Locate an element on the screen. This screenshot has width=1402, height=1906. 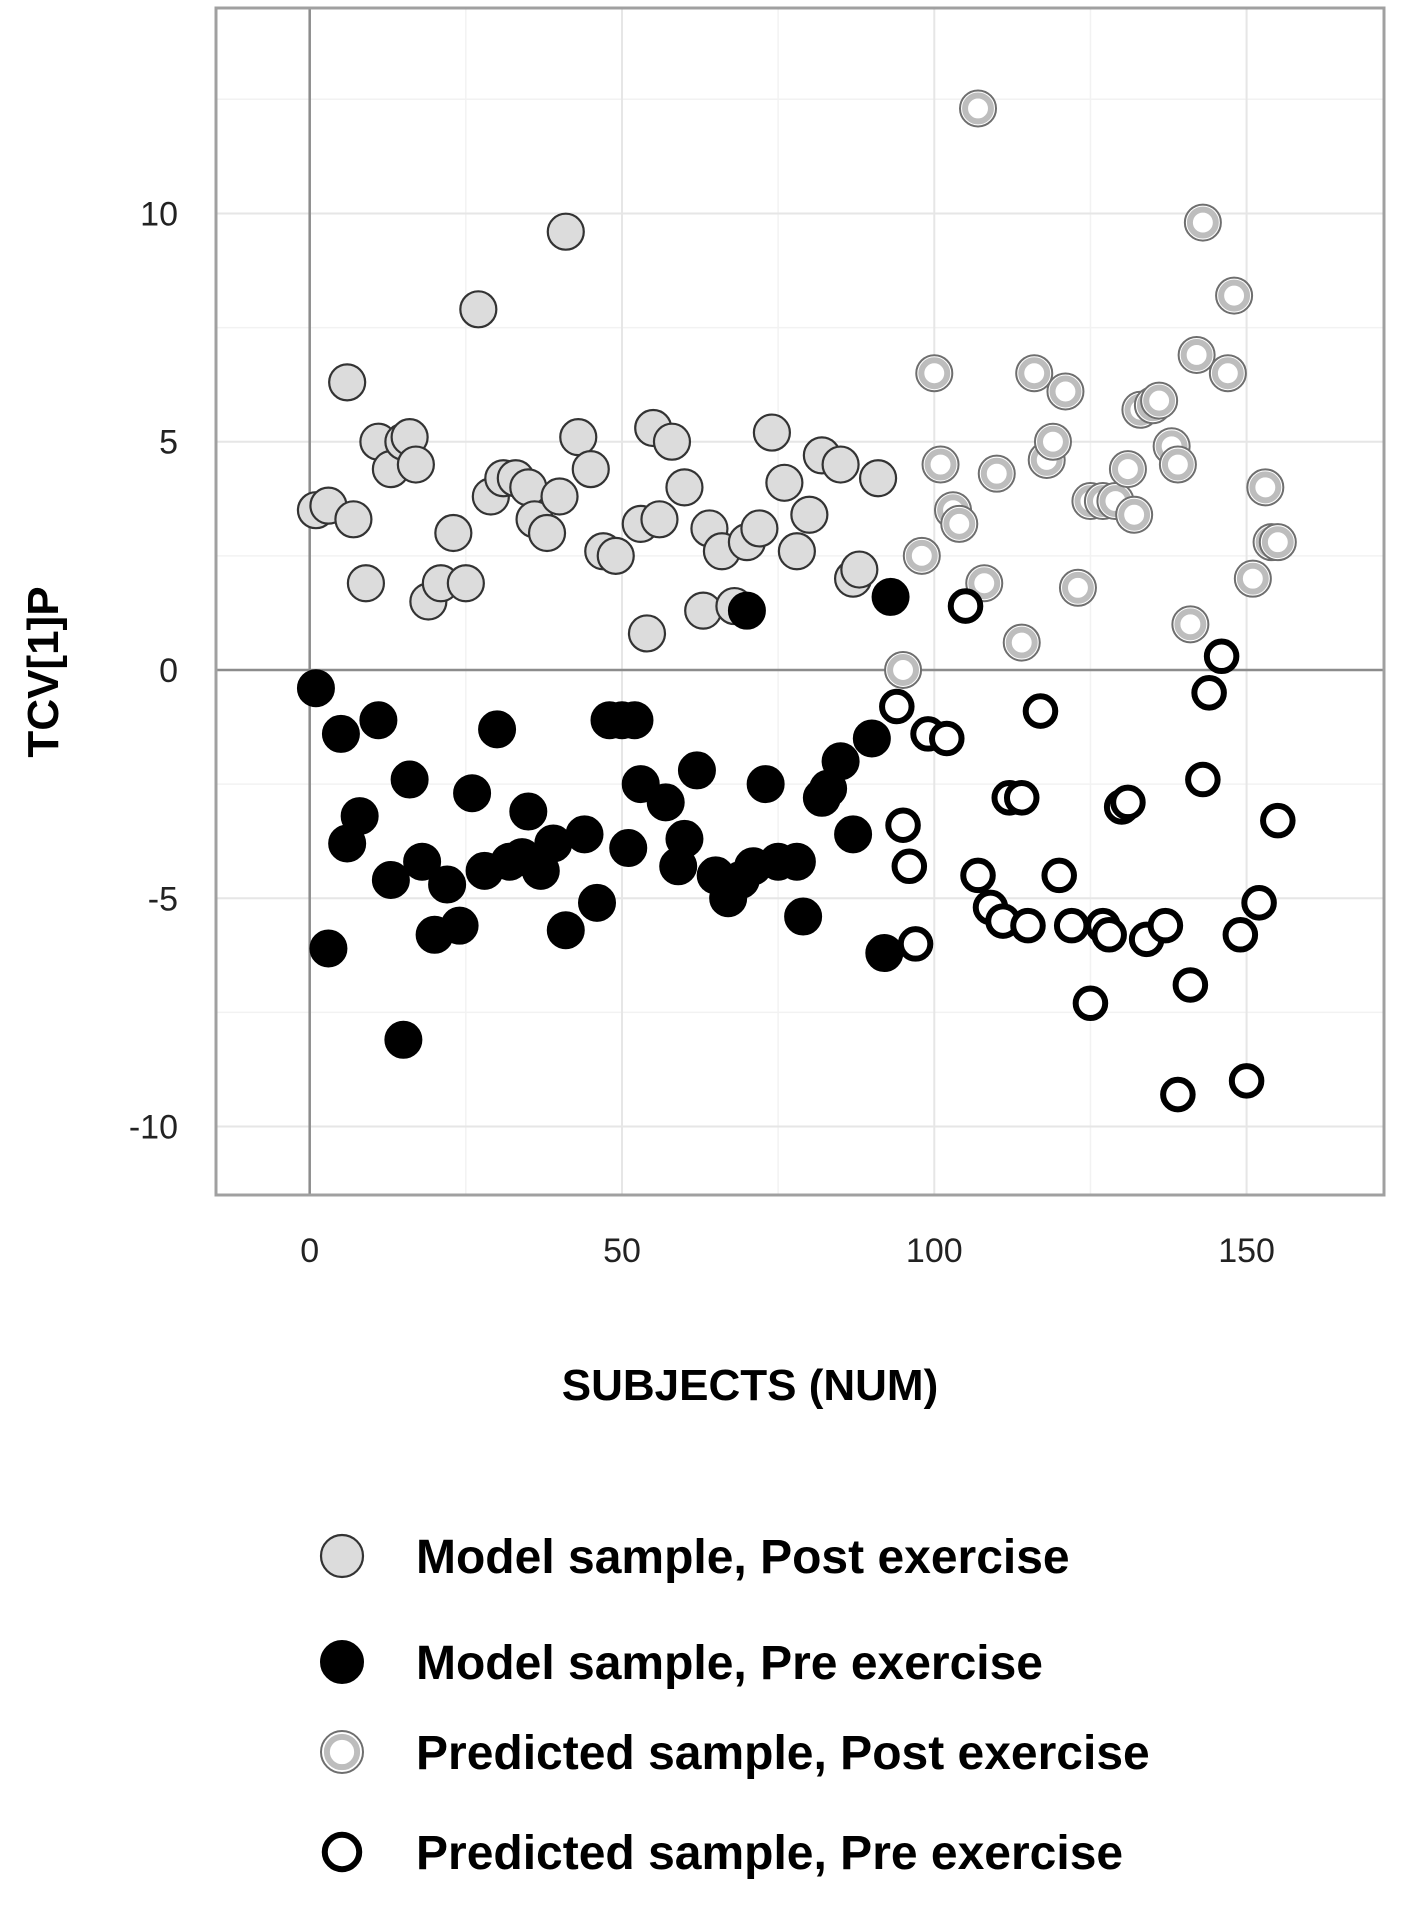
y-tick-label: -5 is located at coordinates (163, 899).